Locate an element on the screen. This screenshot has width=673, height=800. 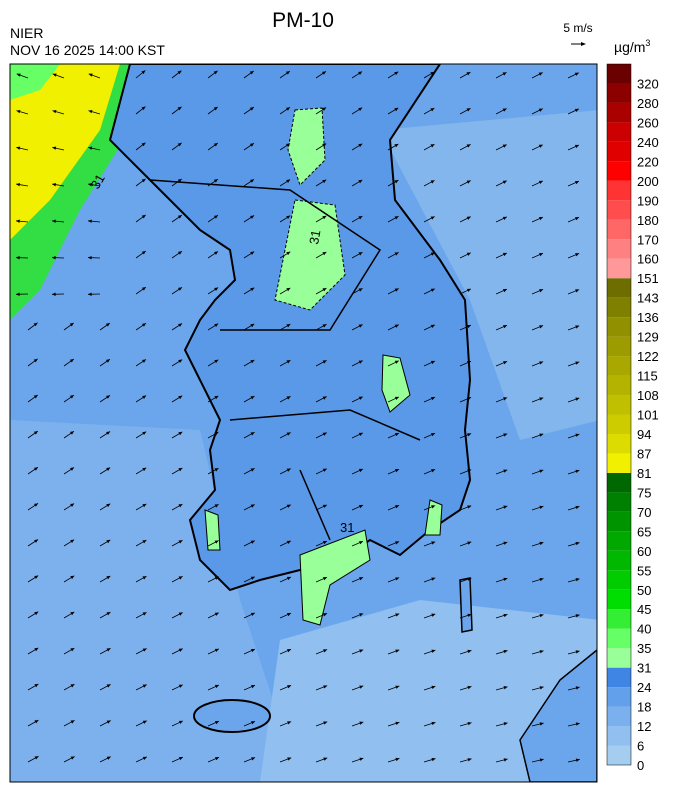
legend-label: 40 is located at coordinates (644, 629).